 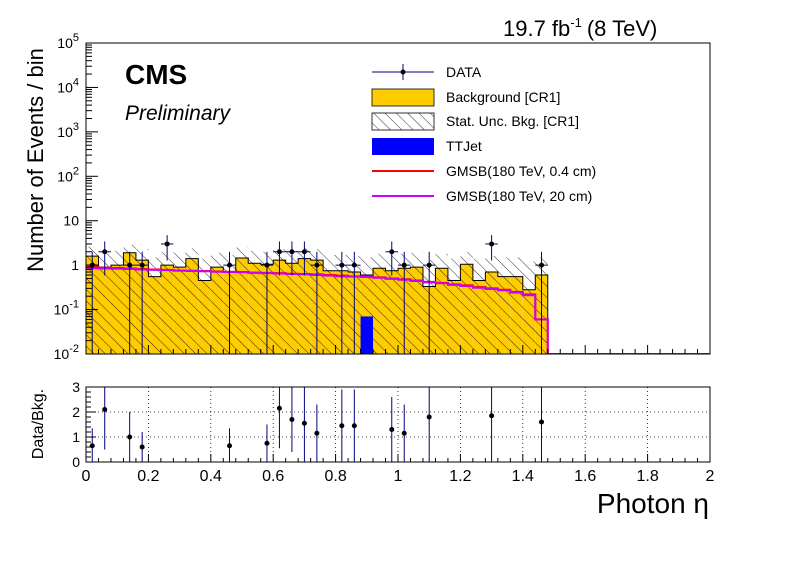 I want to click on ratio-axis-ticks, so click(x=398, y=424).